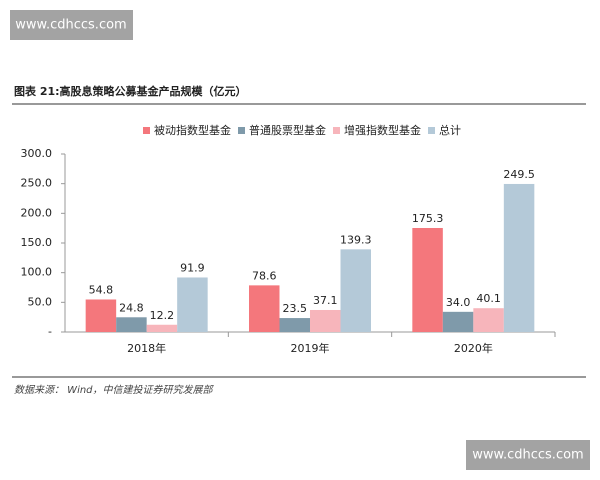 Image resolution: width=600 pixels, height=480 pixels. I want to click on data-label: 40.1, so click(488, 298).